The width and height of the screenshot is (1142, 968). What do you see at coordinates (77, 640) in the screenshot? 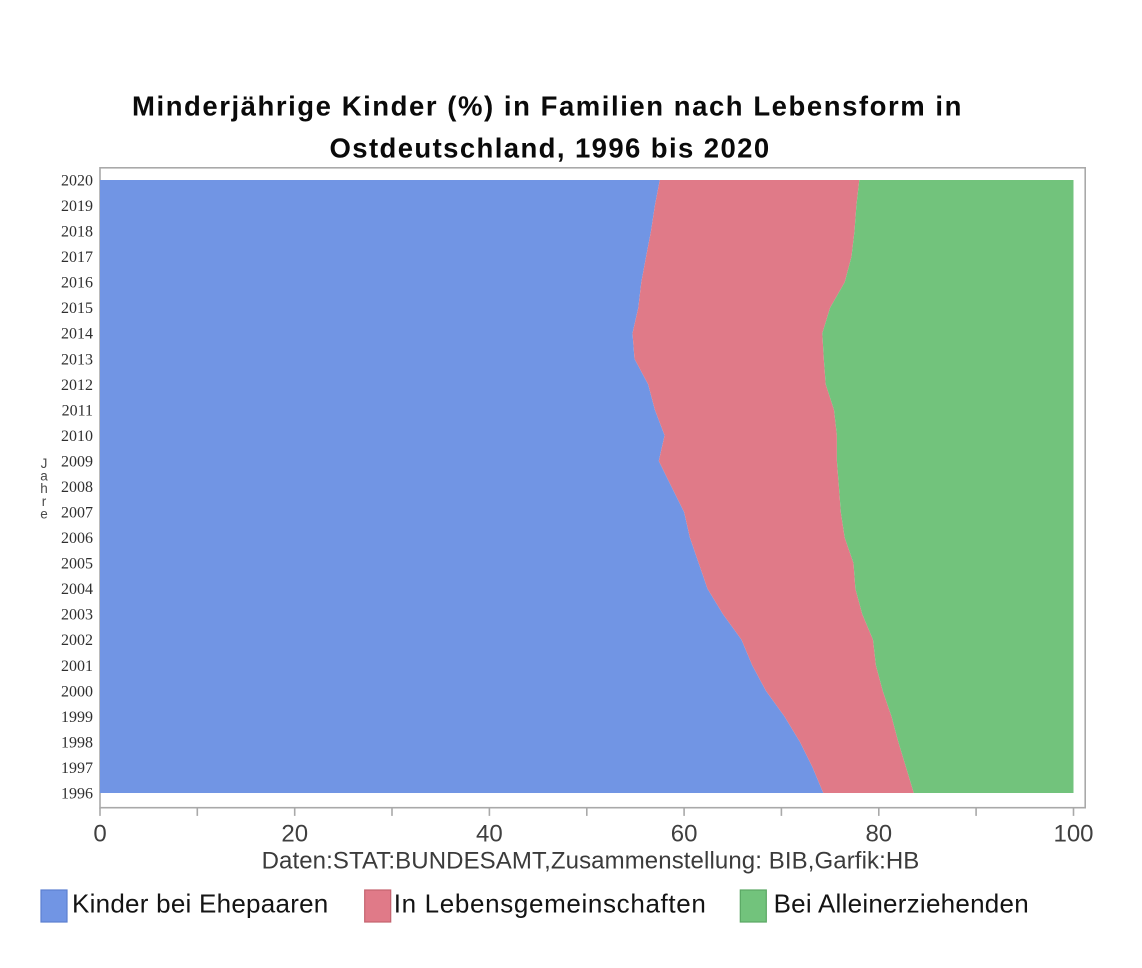
I see `svg-text: 2002` at bounding box center [77, 640].